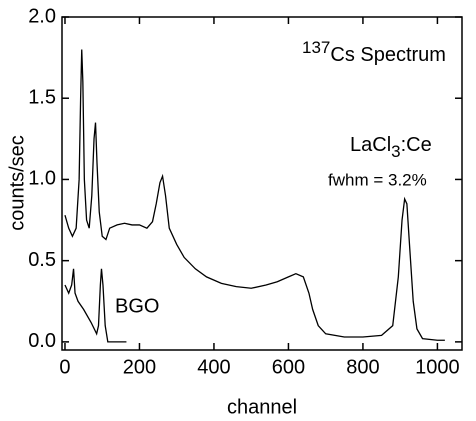 The image size is (476, 421). Describe the element at coordinates (42, 341) in the screenshot. I see `y-tick-label: 0.0` at that location.